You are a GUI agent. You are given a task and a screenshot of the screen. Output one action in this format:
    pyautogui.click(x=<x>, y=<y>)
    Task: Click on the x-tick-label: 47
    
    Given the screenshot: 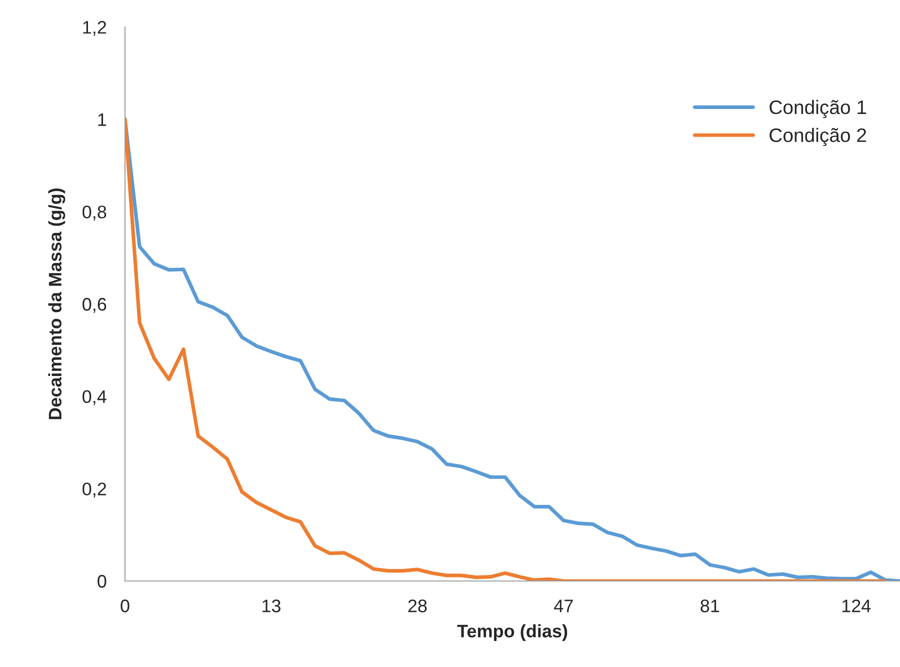 What is the action you would take?
    pyautogui.click(x=563, y=606)
    